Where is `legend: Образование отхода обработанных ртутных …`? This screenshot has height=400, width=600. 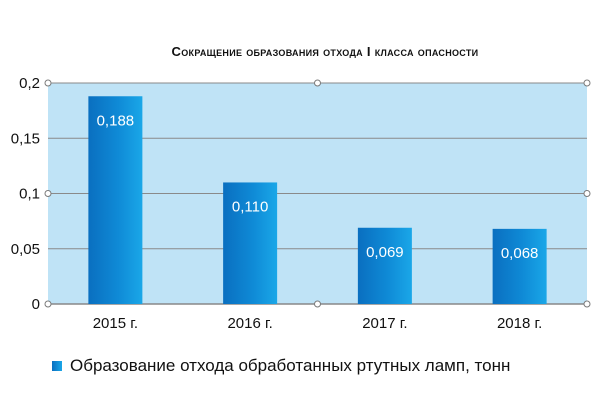 legend: Образование отхода обработанных ртутных … is located at coordinates (281, 366).